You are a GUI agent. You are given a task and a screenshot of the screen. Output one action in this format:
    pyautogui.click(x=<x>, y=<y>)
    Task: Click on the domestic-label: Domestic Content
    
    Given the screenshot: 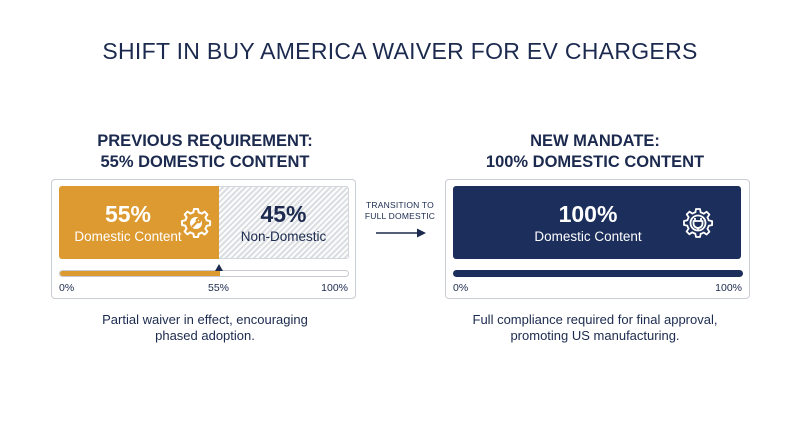 What is the action you would take?
    pyautogui.click(x=128, y=236)
    